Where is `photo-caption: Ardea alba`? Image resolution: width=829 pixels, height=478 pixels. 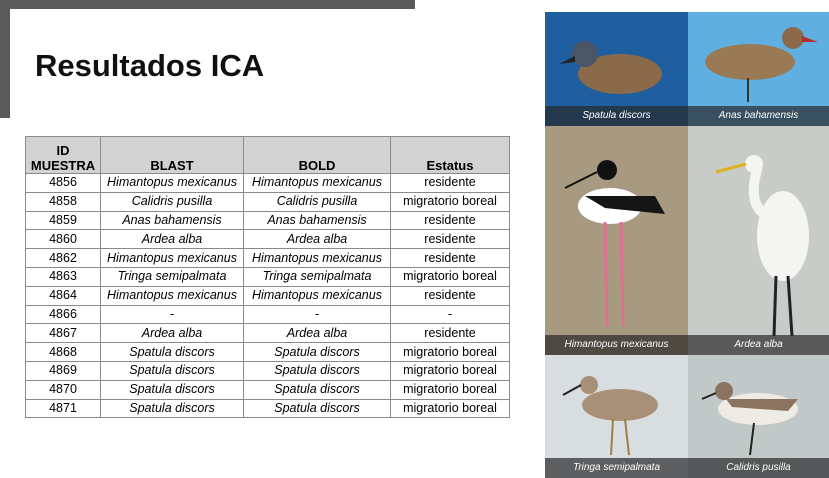 photo-caption: Ardea alba is located at coordinates (758, 345).